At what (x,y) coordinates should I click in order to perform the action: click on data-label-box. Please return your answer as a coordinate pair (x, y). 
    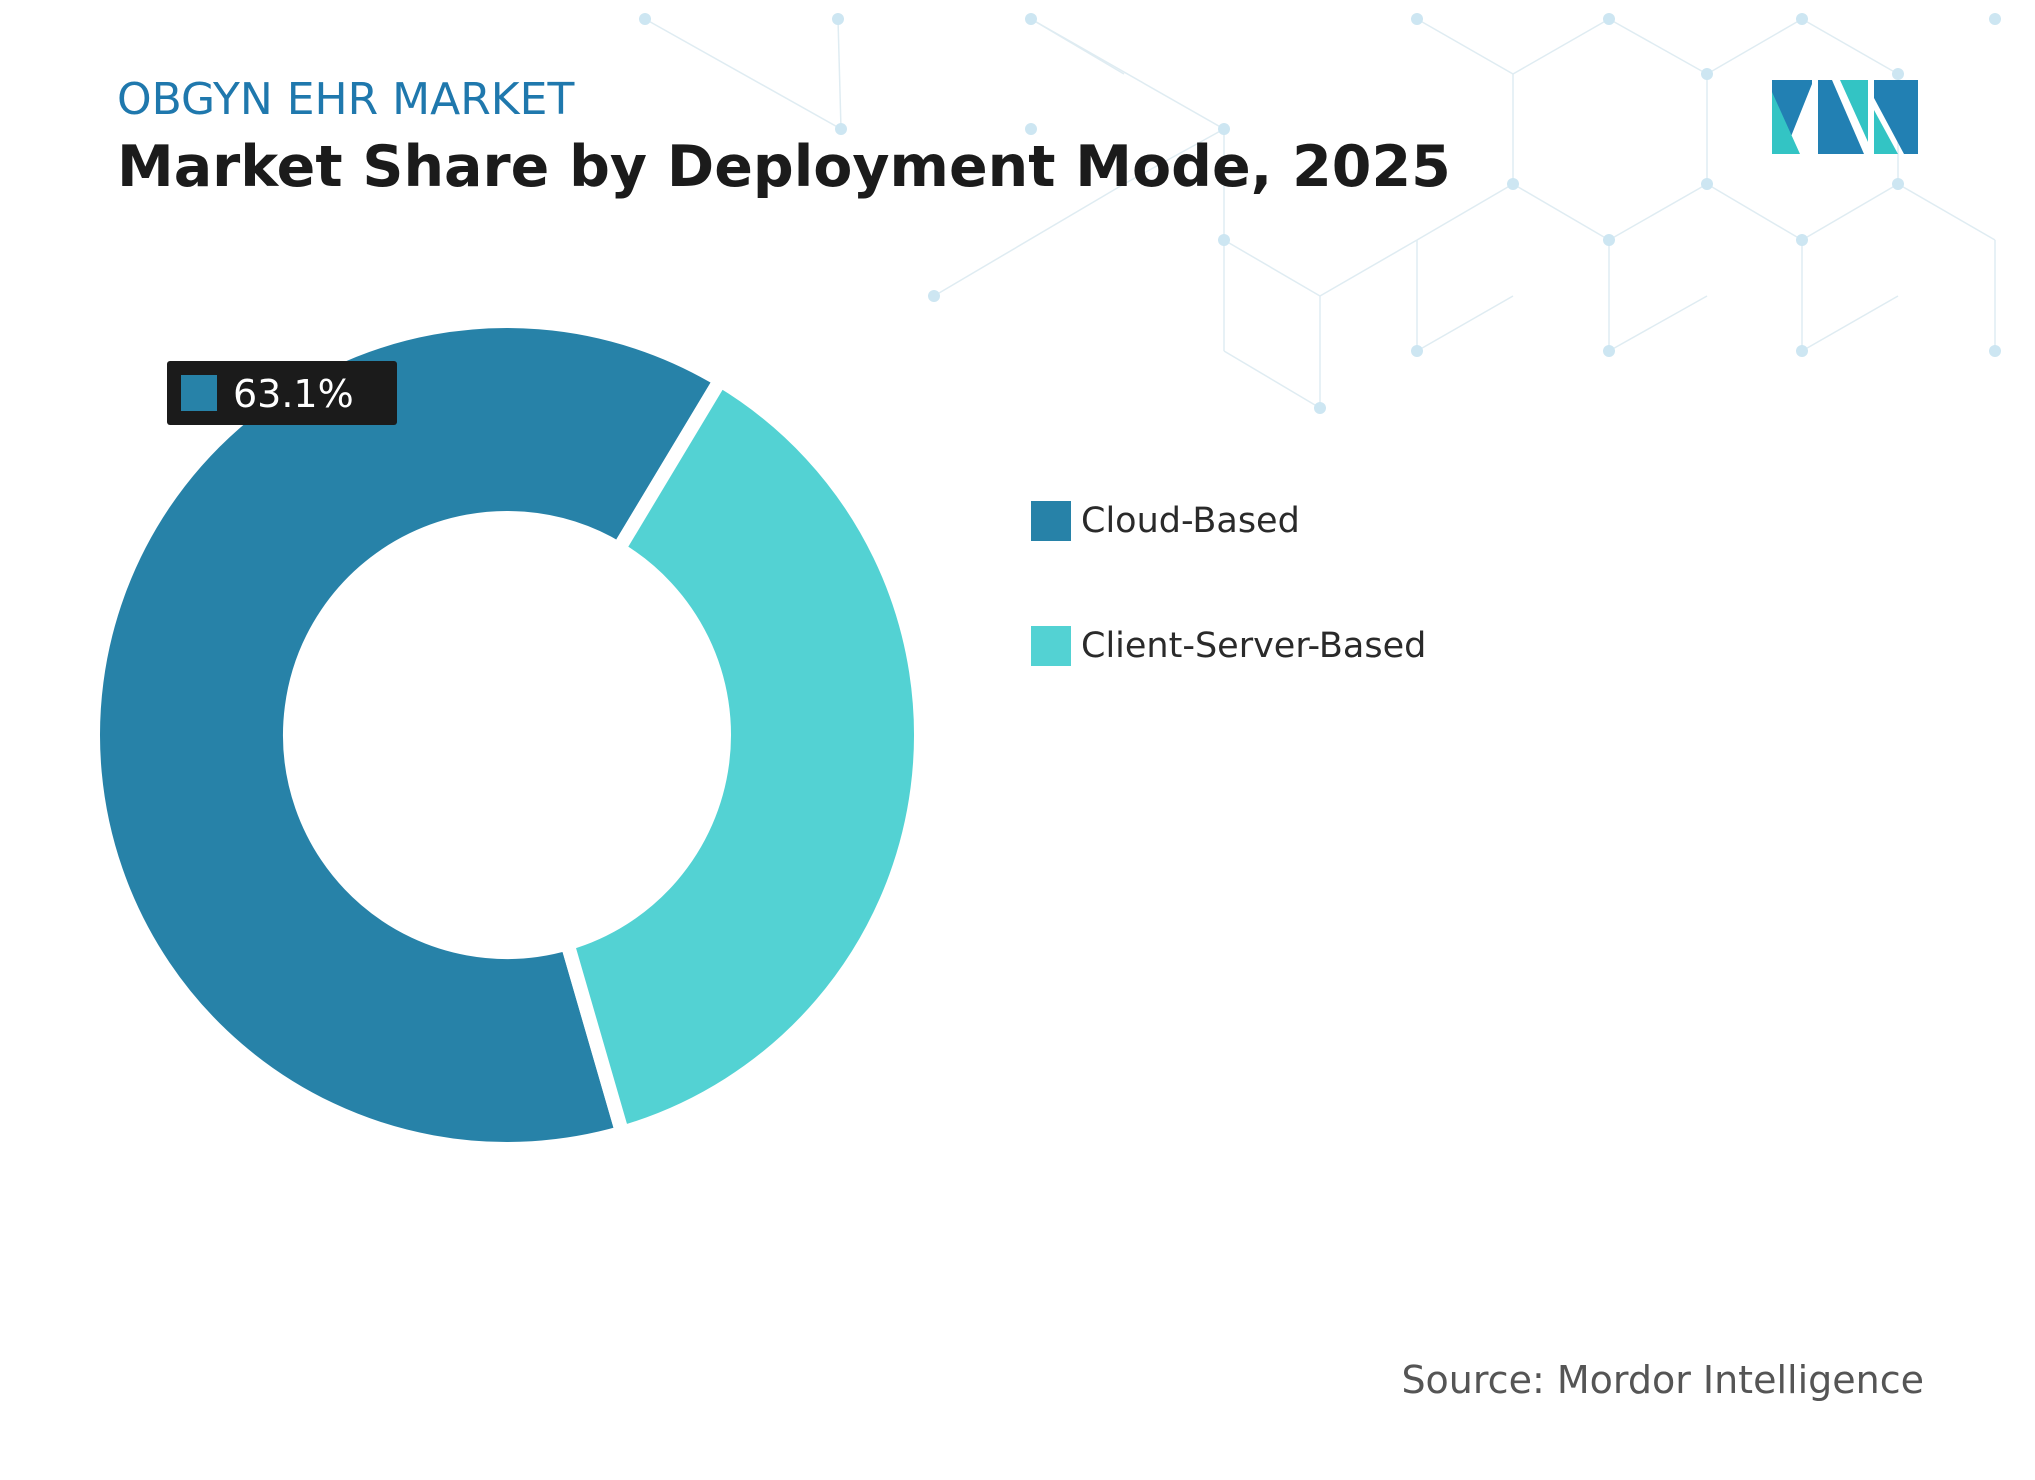
    Looking at the image, I should click on (282, 393).